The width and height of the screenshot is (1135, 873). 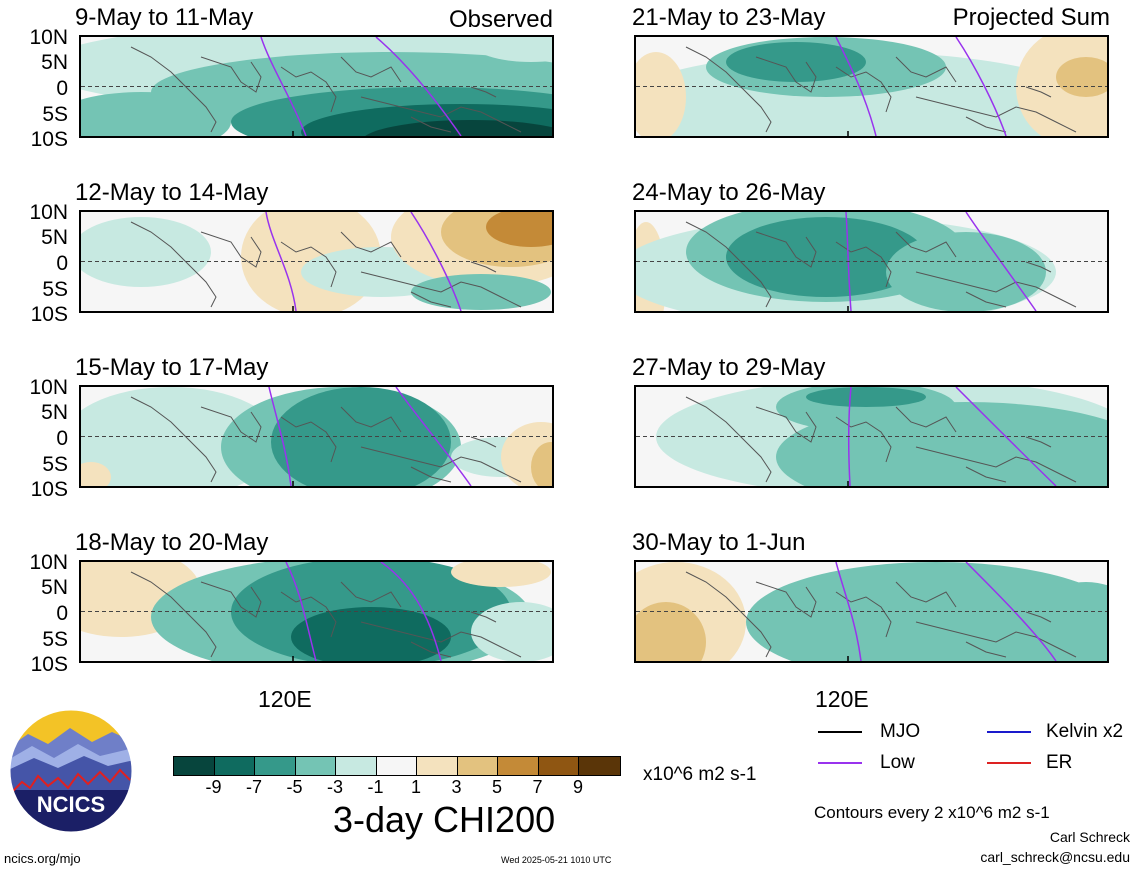 What do you see at coordinates (334, 787) in the screenshot?
I see `colorbar-tick-label: -3` at bounding box center [334, 787].